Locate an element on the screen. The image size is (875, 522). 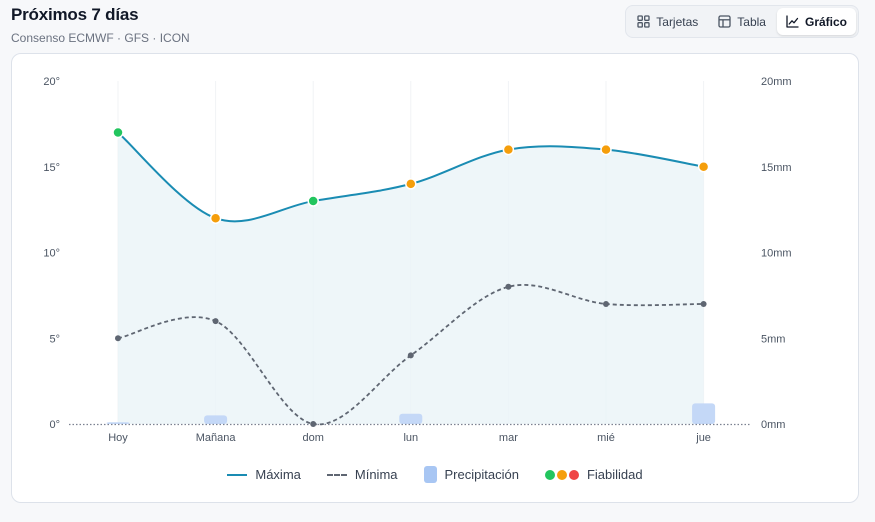
precip-bar-Mañana is located at coordinates (216, 419).